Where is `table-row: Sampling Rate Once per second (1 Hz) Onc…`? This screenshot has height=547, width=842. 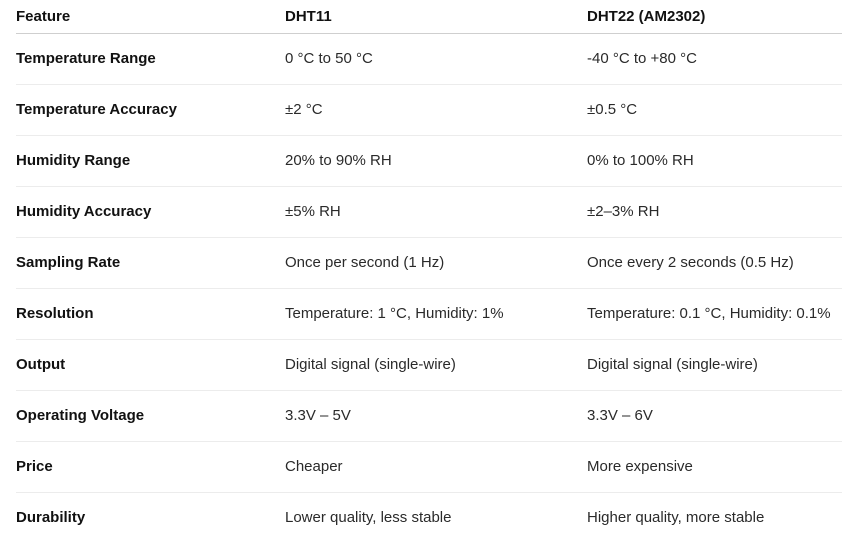
table-row: Sampling Rate Once per second (1 Hz) Onc… is located at coordinates (429, 263).